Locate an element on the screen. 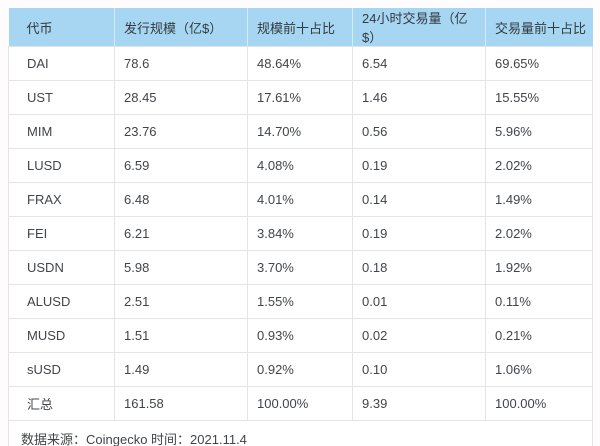 This screenshot has height=446, width=600. cell: 1.92% is located at coordinates (539, 267).